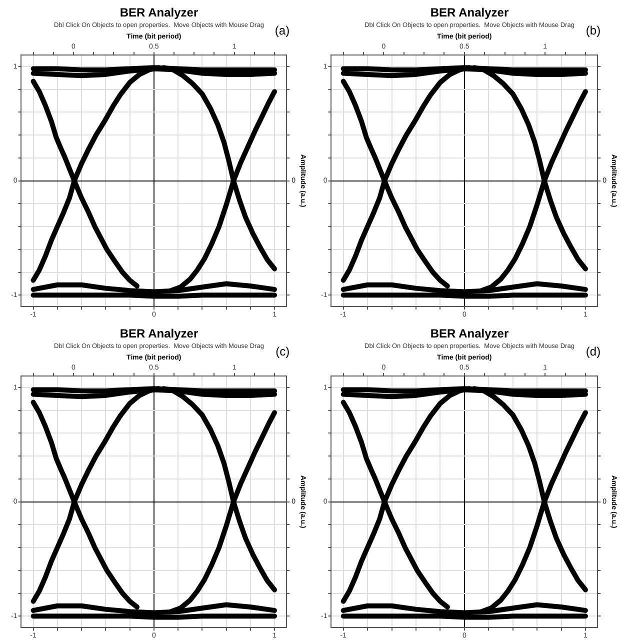 Image resolution: width=621 pixels, height=642 pixels. Describe the element at coordinates (593, 351) in the screenshot. I see `text: (d)` at that location.